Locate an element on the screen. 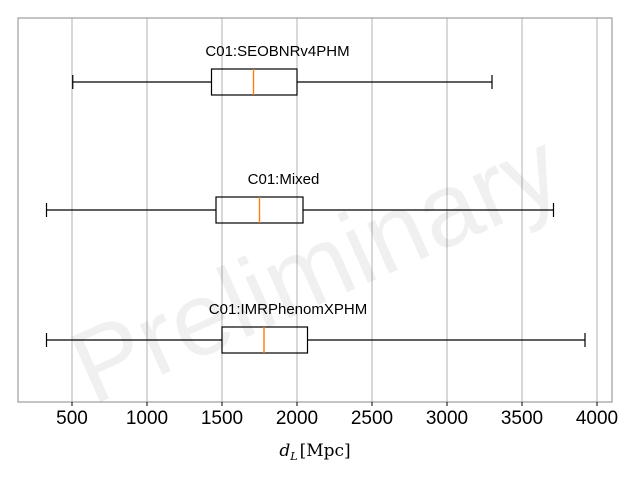 This screenshot has height=480, width=640. box-series: C01:IMRPhenomXPHM is located at coordinates (315, 327).